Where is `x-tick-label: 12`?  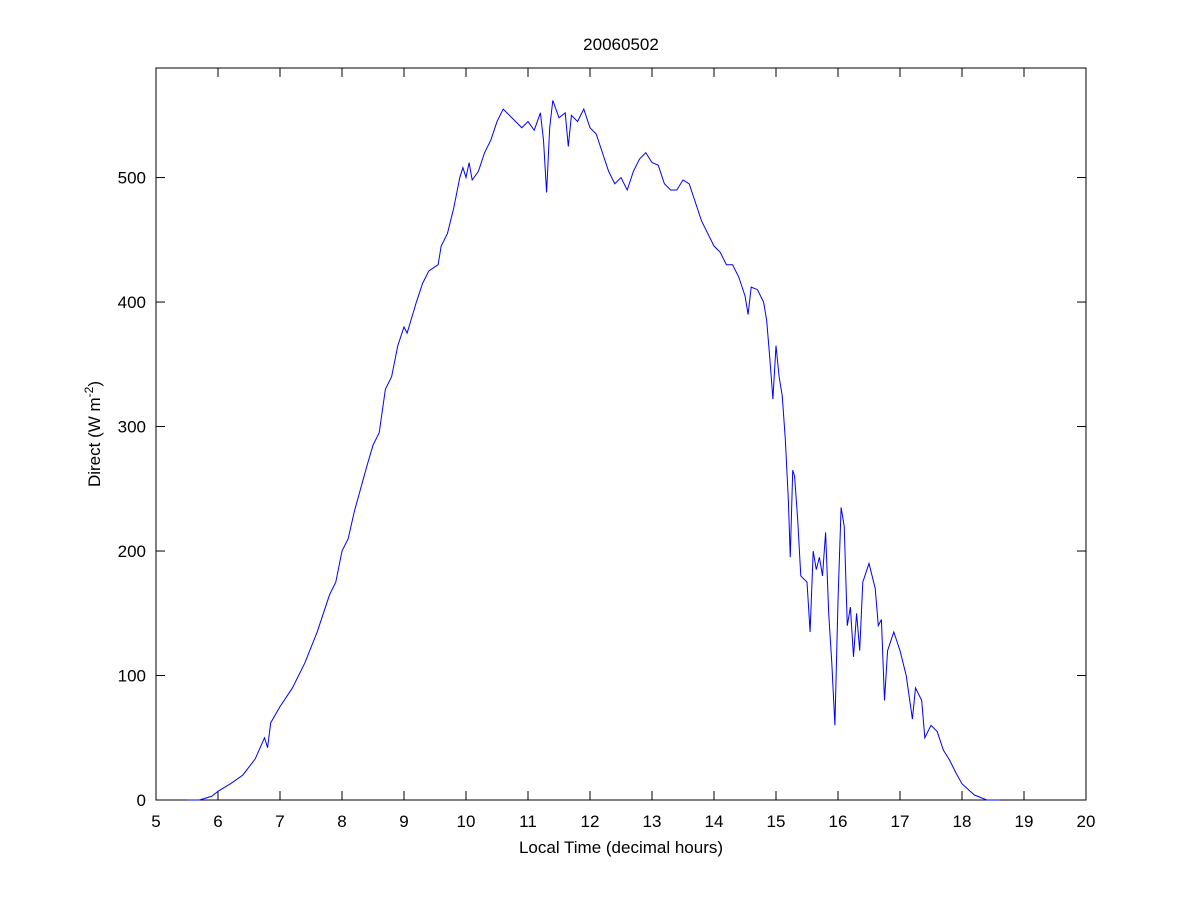 x-tick-label: 12 is located at coordinates (590, 821).